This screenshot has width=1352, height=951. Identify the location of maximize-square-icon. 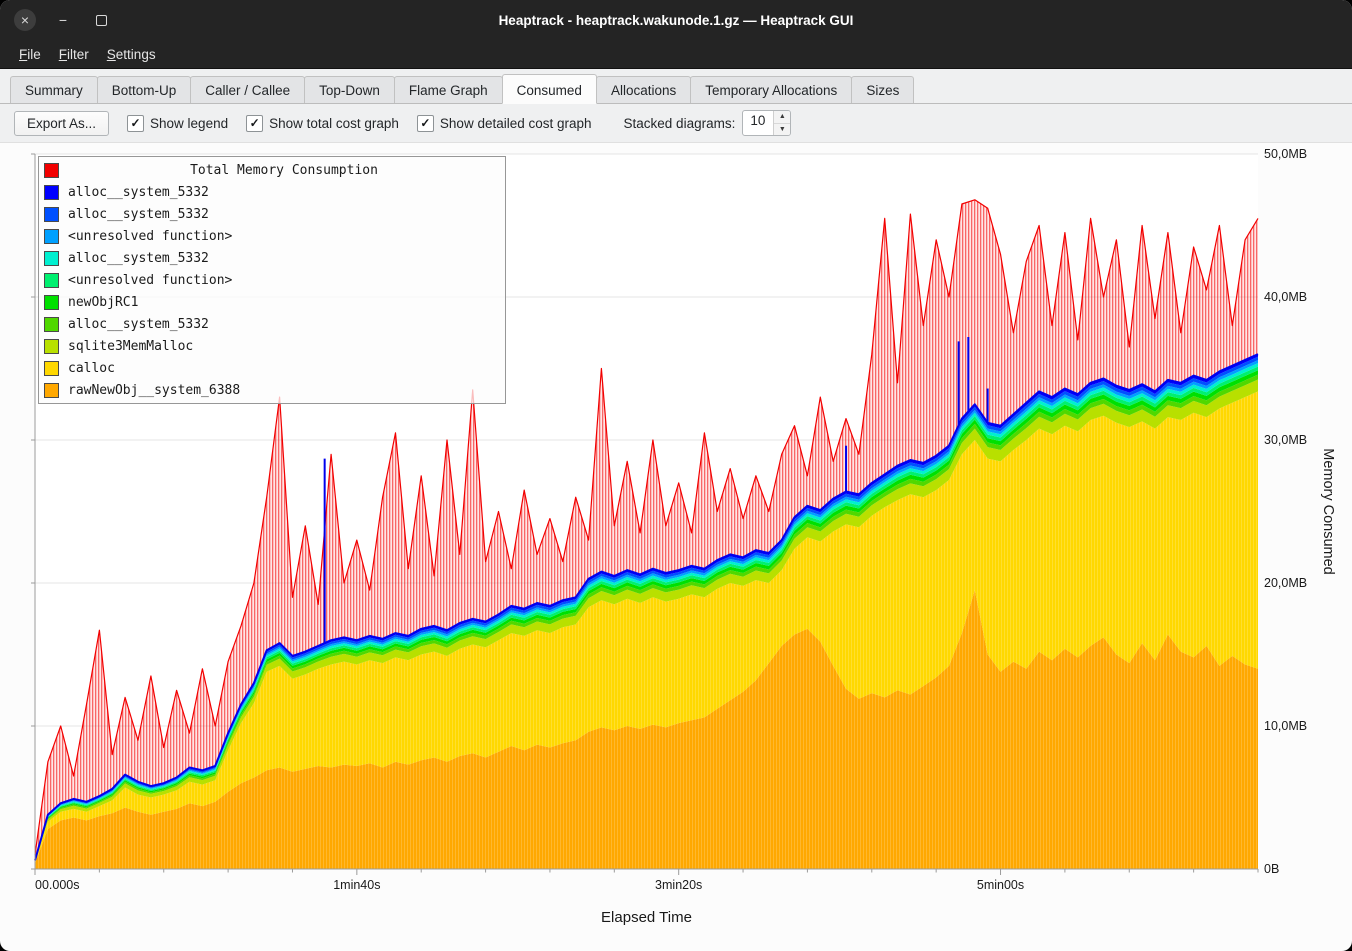
(101, 20).